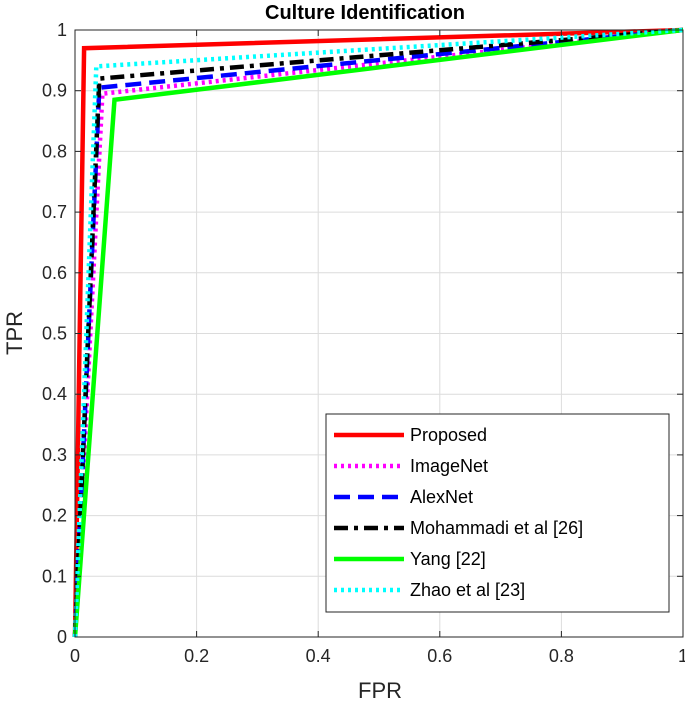 The height and width of the screenshot is (705, 685). What do you see at coordinates (54, 576) in the screenshot?
I see `y-tick-label: 0.1` at bounding box center [54, 576].